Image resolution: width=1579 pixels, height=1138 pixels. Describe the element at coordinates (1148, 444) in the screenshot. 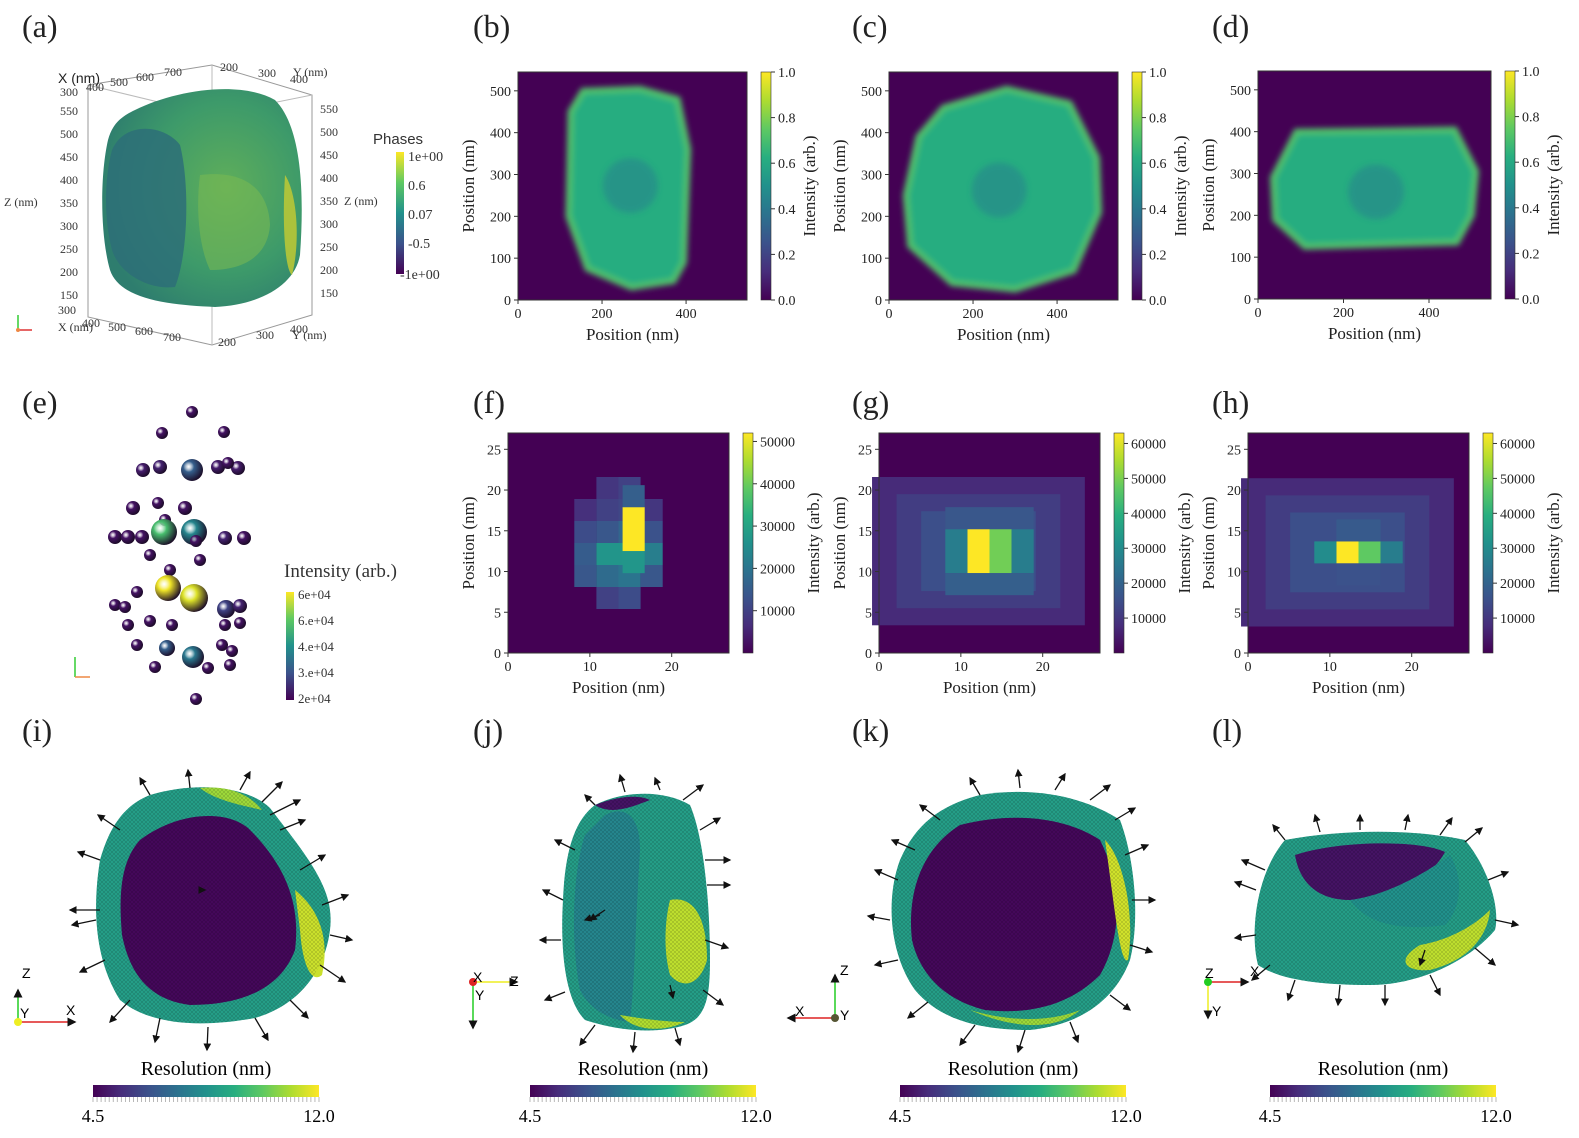

I see `colorbar-tick-label: 60000` at that location.